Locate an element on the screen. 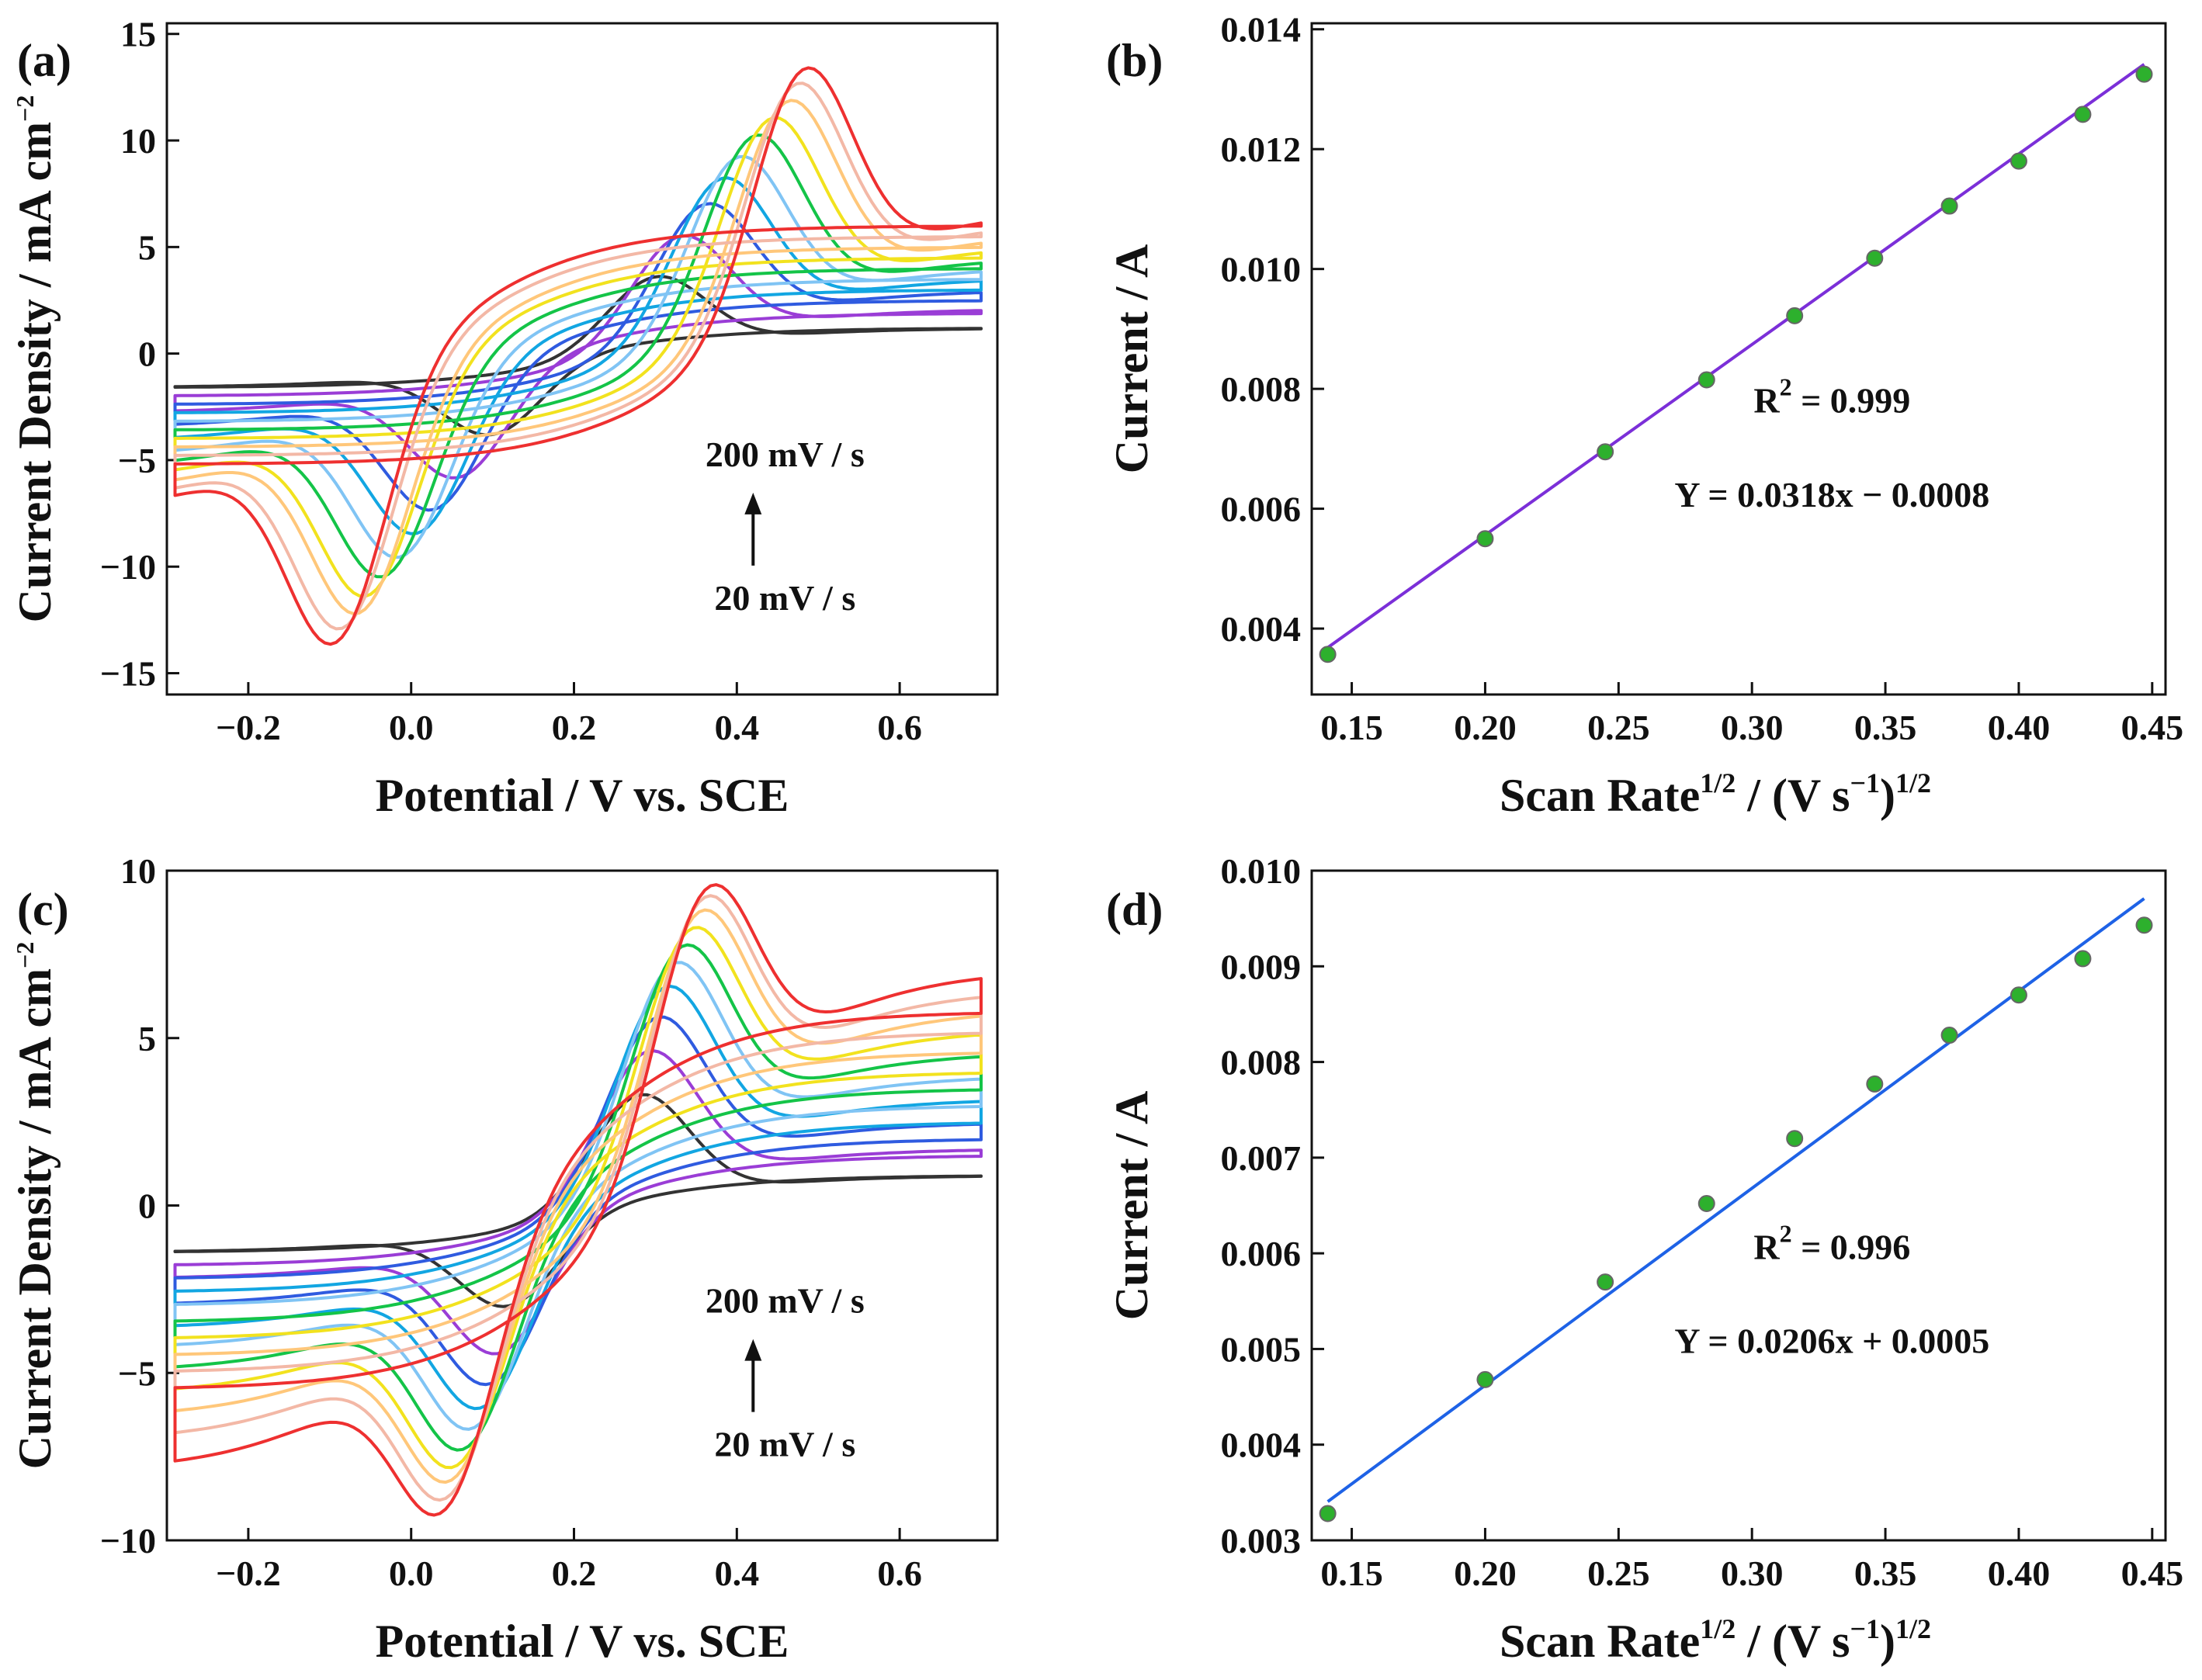 The width and height of the screenshot is (2202, 1680). y-tick-label: −15 is located at coordinates (128, 674).